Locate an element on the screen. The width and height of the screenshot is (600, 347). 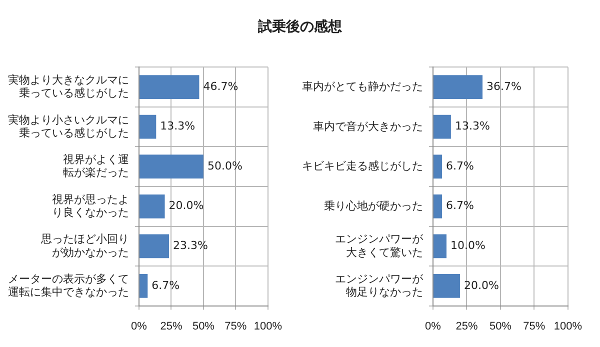
y-tick-label: 実物より小さいクルマに乗っている感じがした is located at coordinates (68, 126).